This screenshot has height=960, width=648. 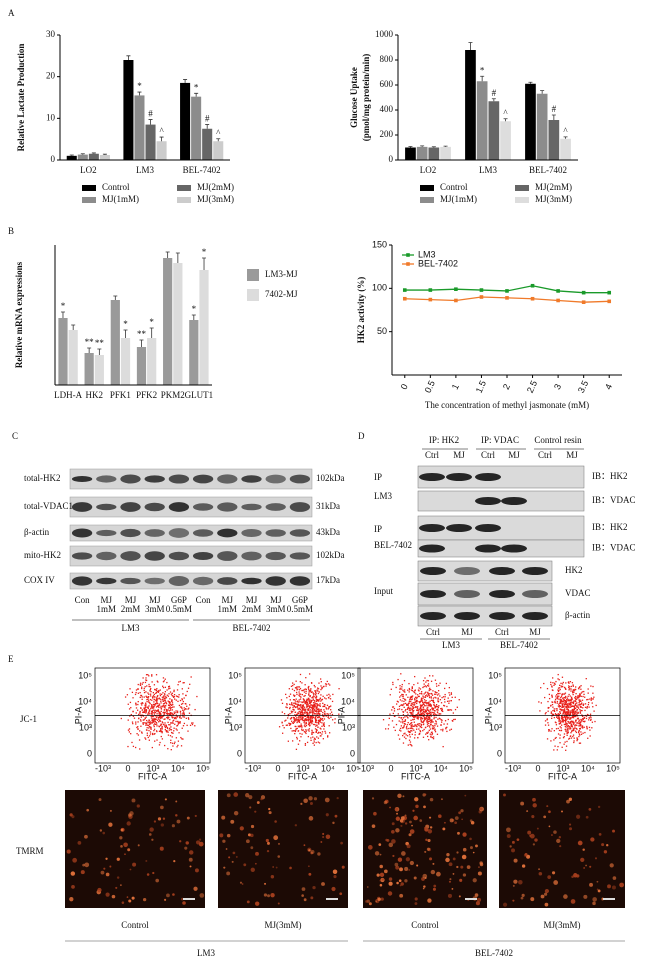 I want to click on flow-x-tick: 10³, so click(x=415, y=768).